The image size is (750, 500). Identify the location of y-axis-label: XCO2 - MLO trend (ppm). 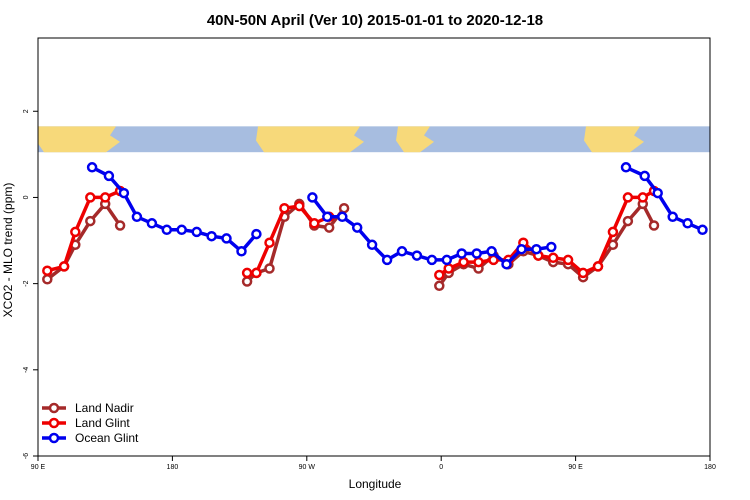
(8, 250).